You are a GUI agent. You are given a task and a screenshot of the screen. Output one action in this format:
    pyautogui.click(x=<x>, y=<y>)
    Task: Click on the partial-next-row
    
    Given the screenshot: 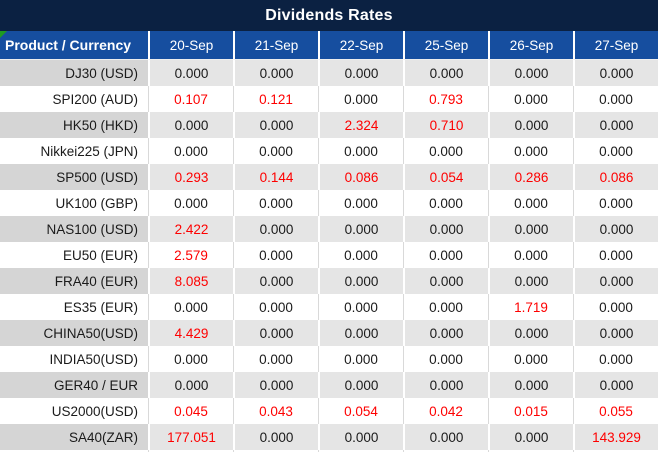 What is the action you would take?
    pyautogui.click(x=329, y=451)
    